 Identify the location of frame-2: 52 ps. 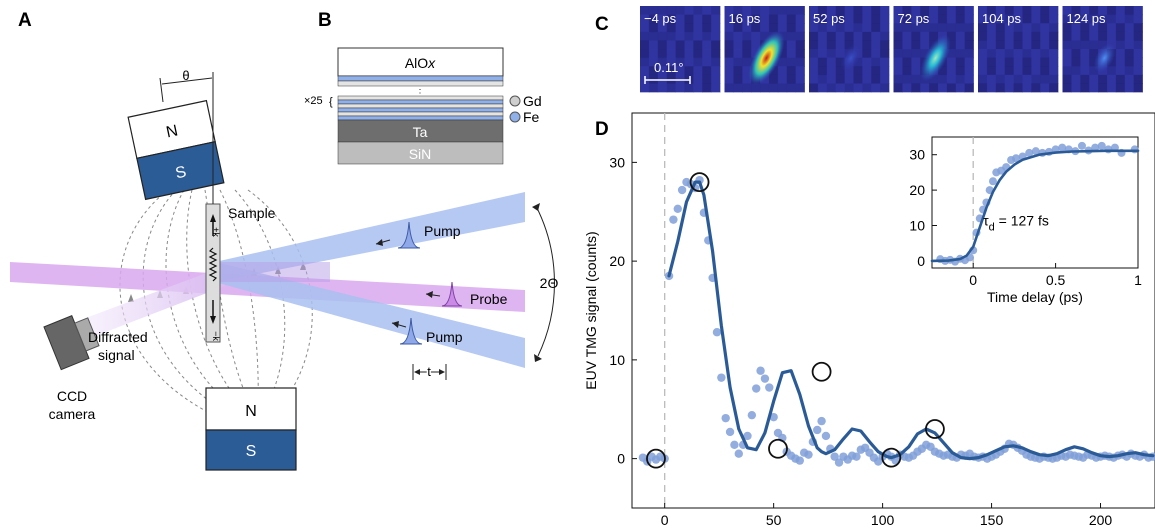
(849, 49).